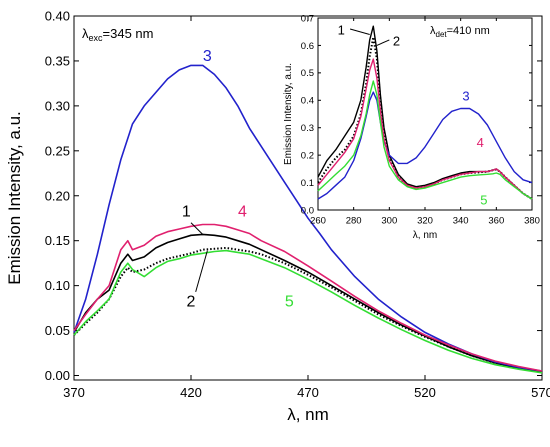  I want to click on inset-y-tick-label: 0.7, so click(307, 18).